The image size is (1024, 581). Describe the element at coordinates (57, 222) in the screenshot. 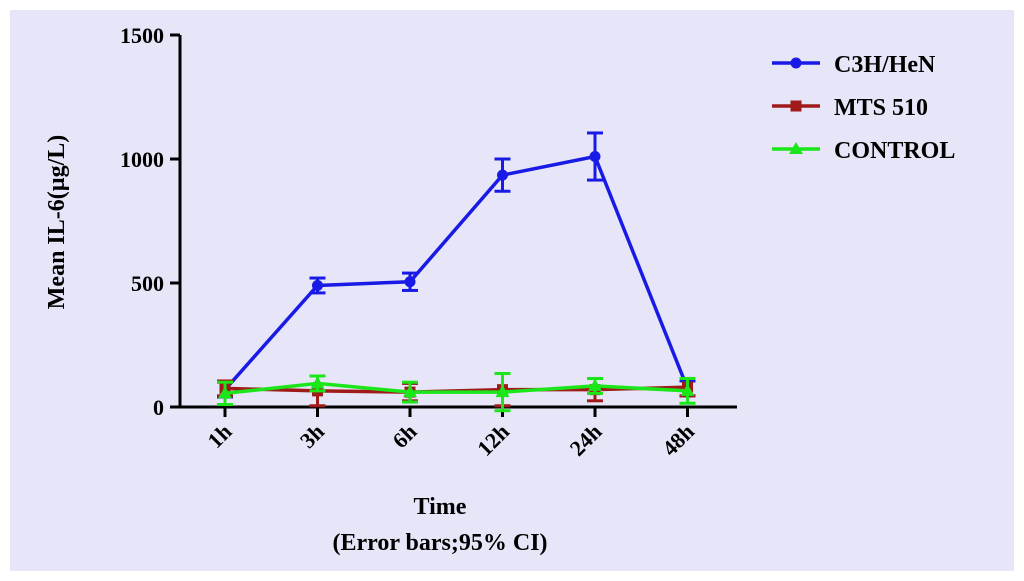

I see `y-axis-title: Mean IL-6(µg/L)` at that location.